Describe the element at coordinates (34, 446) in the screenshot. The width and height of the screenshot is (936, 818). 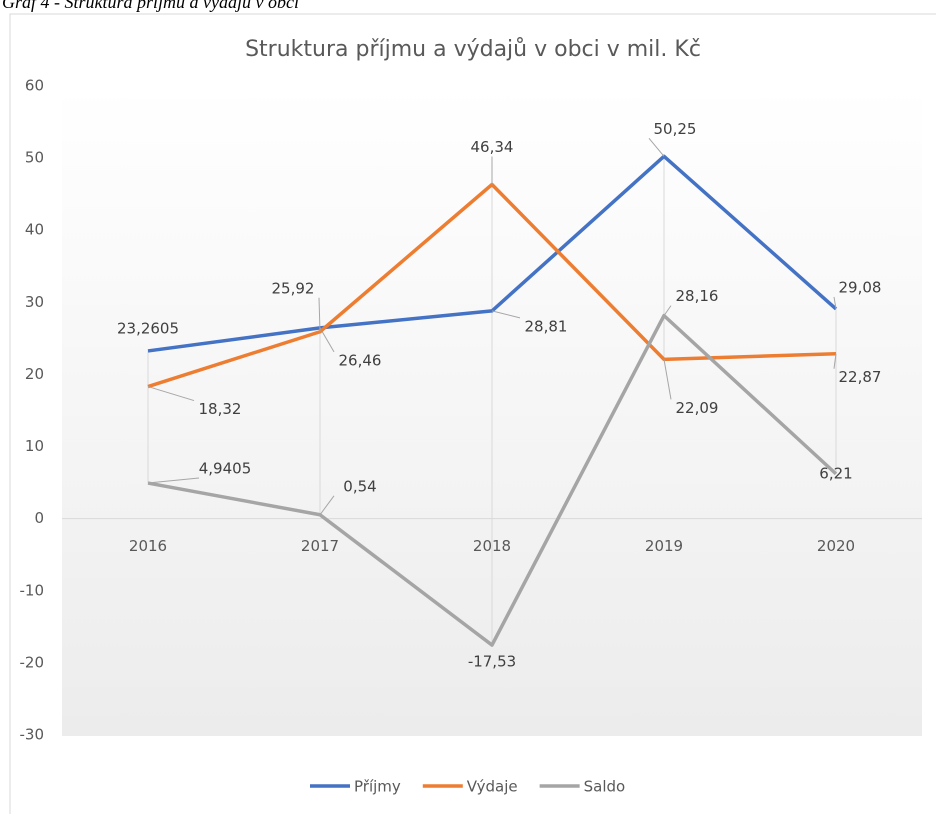
I see `y-tick-label: 10` at that location.